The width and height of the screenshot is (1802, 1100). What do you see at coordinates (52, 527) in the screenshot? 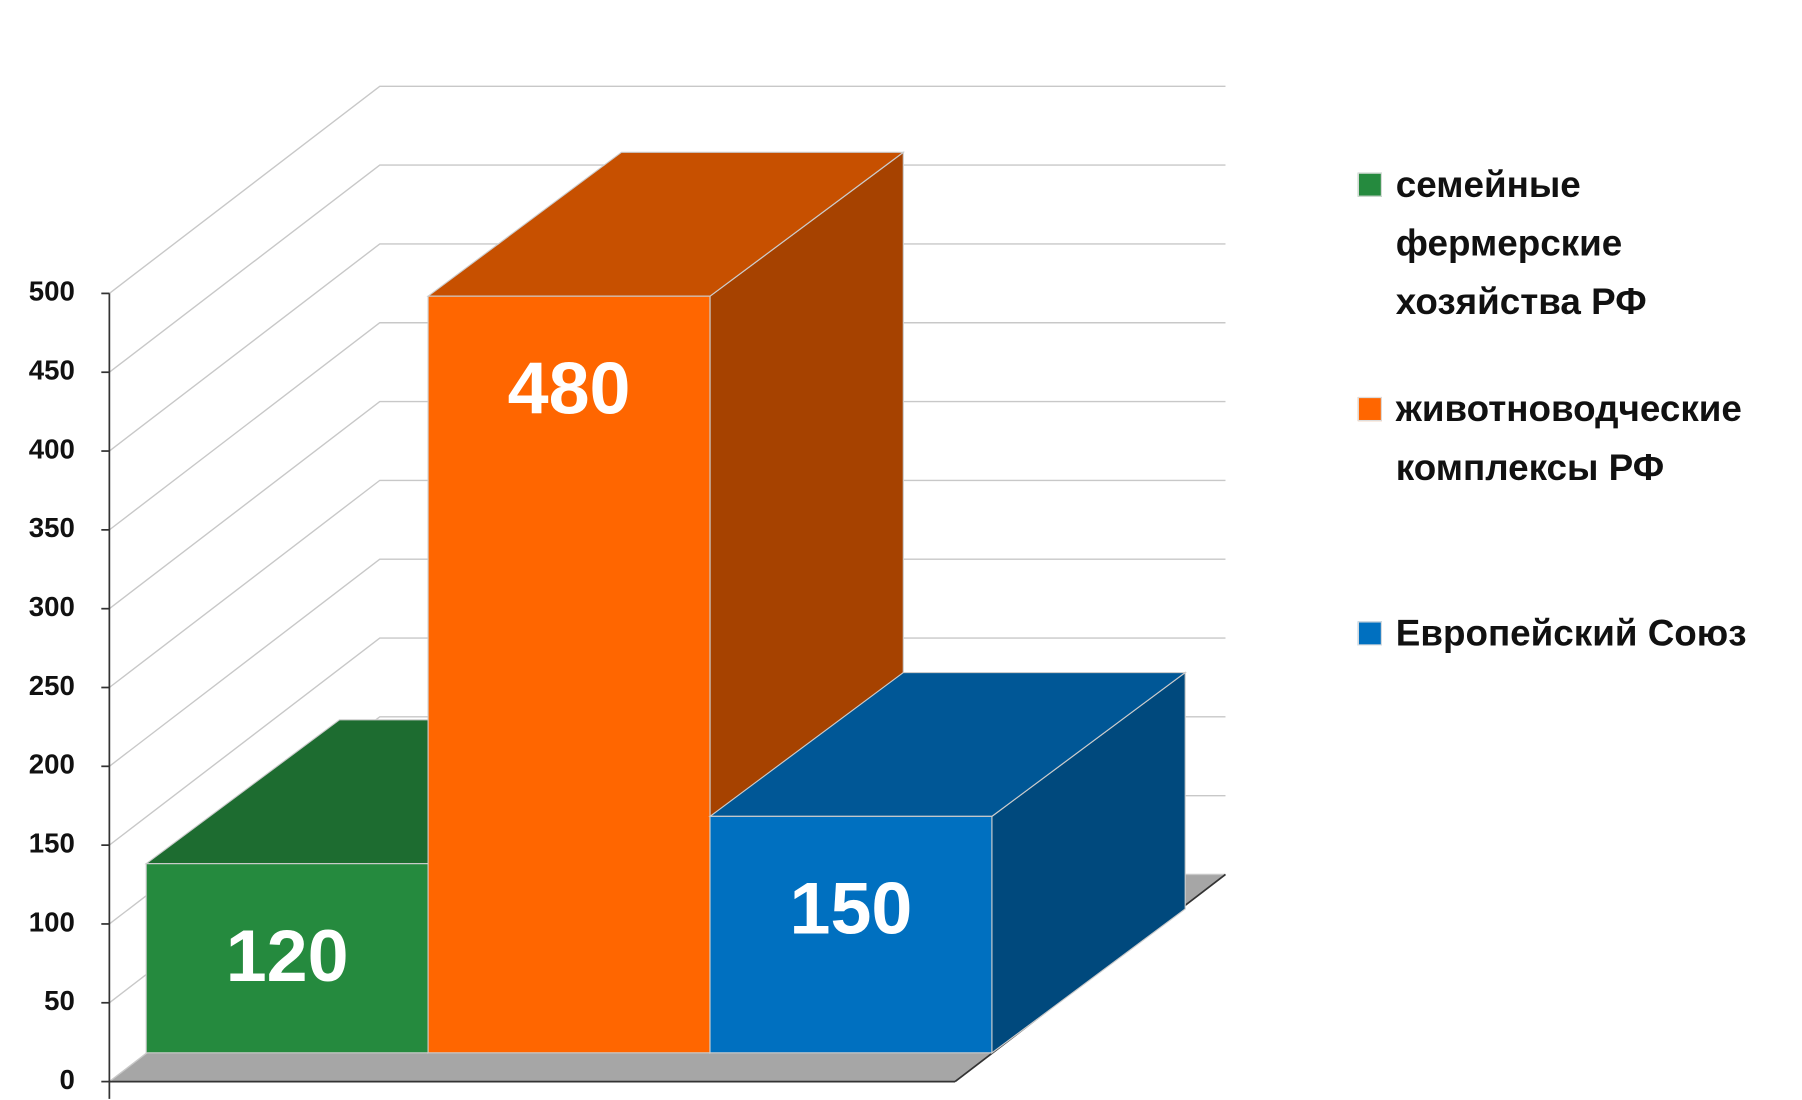
I see `y-tick-label: 350` at bounding box center [52, 527].